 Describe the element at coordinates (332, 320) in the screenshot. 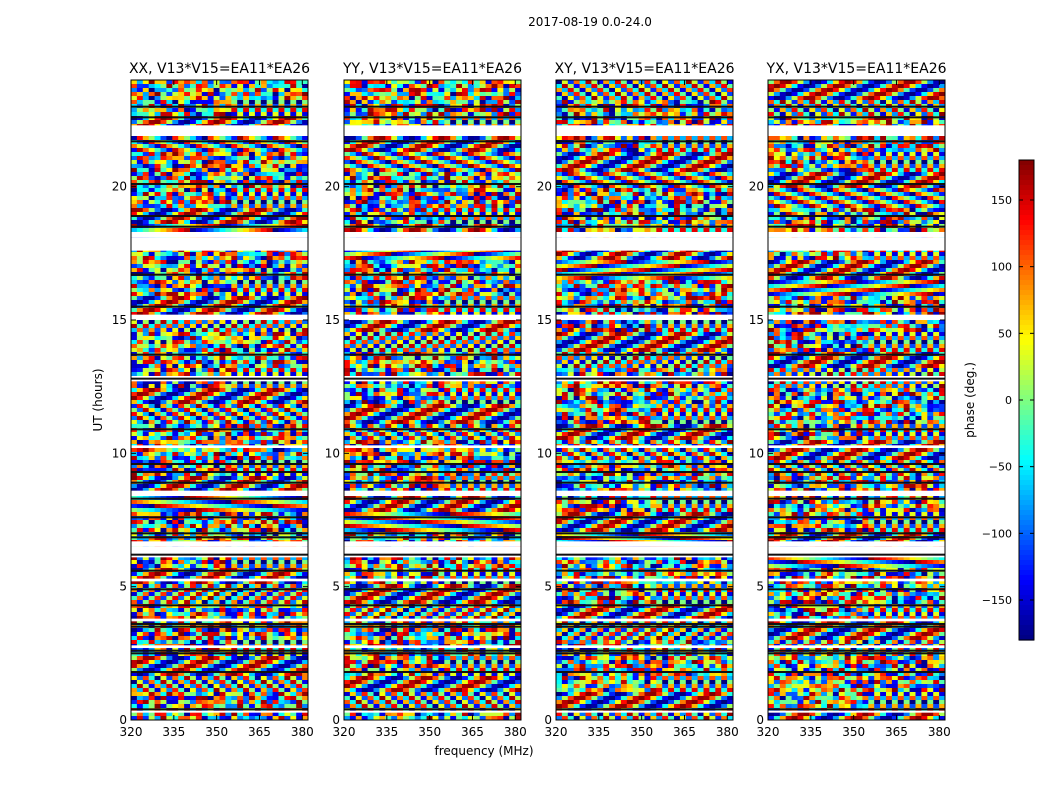

I see `y-tick-label: 15` at that location.